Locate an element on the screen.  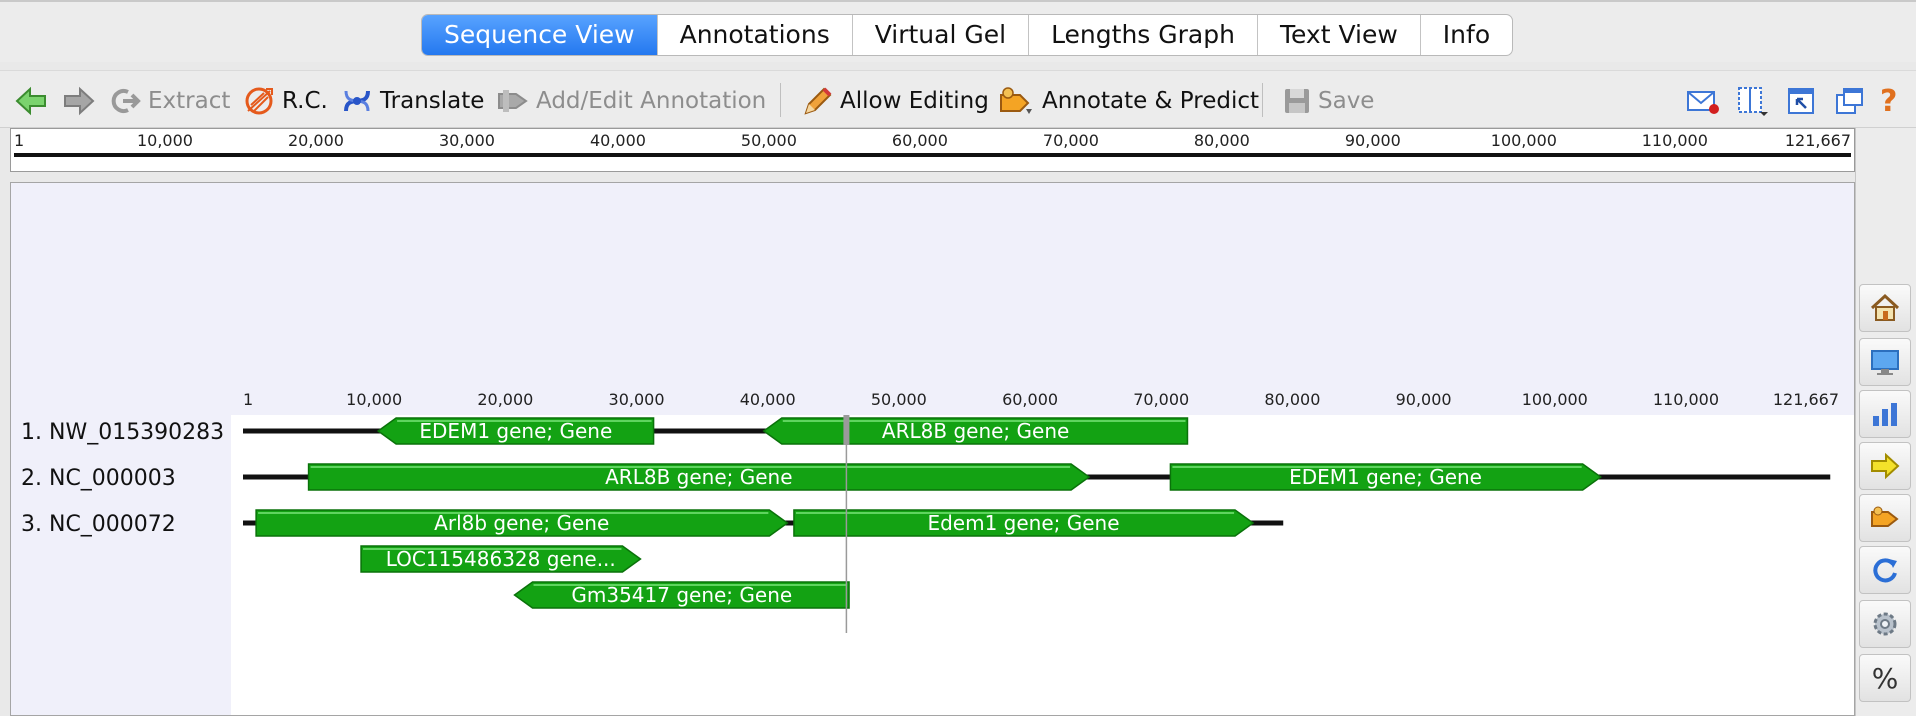
overview-tick-label: 90,000 is located at coordinates (1373, 140).